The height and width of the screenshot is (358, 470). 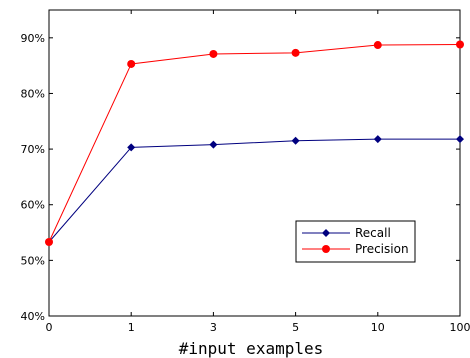 I want to click on legend: Recall Precision, so click(x=355, y=241).